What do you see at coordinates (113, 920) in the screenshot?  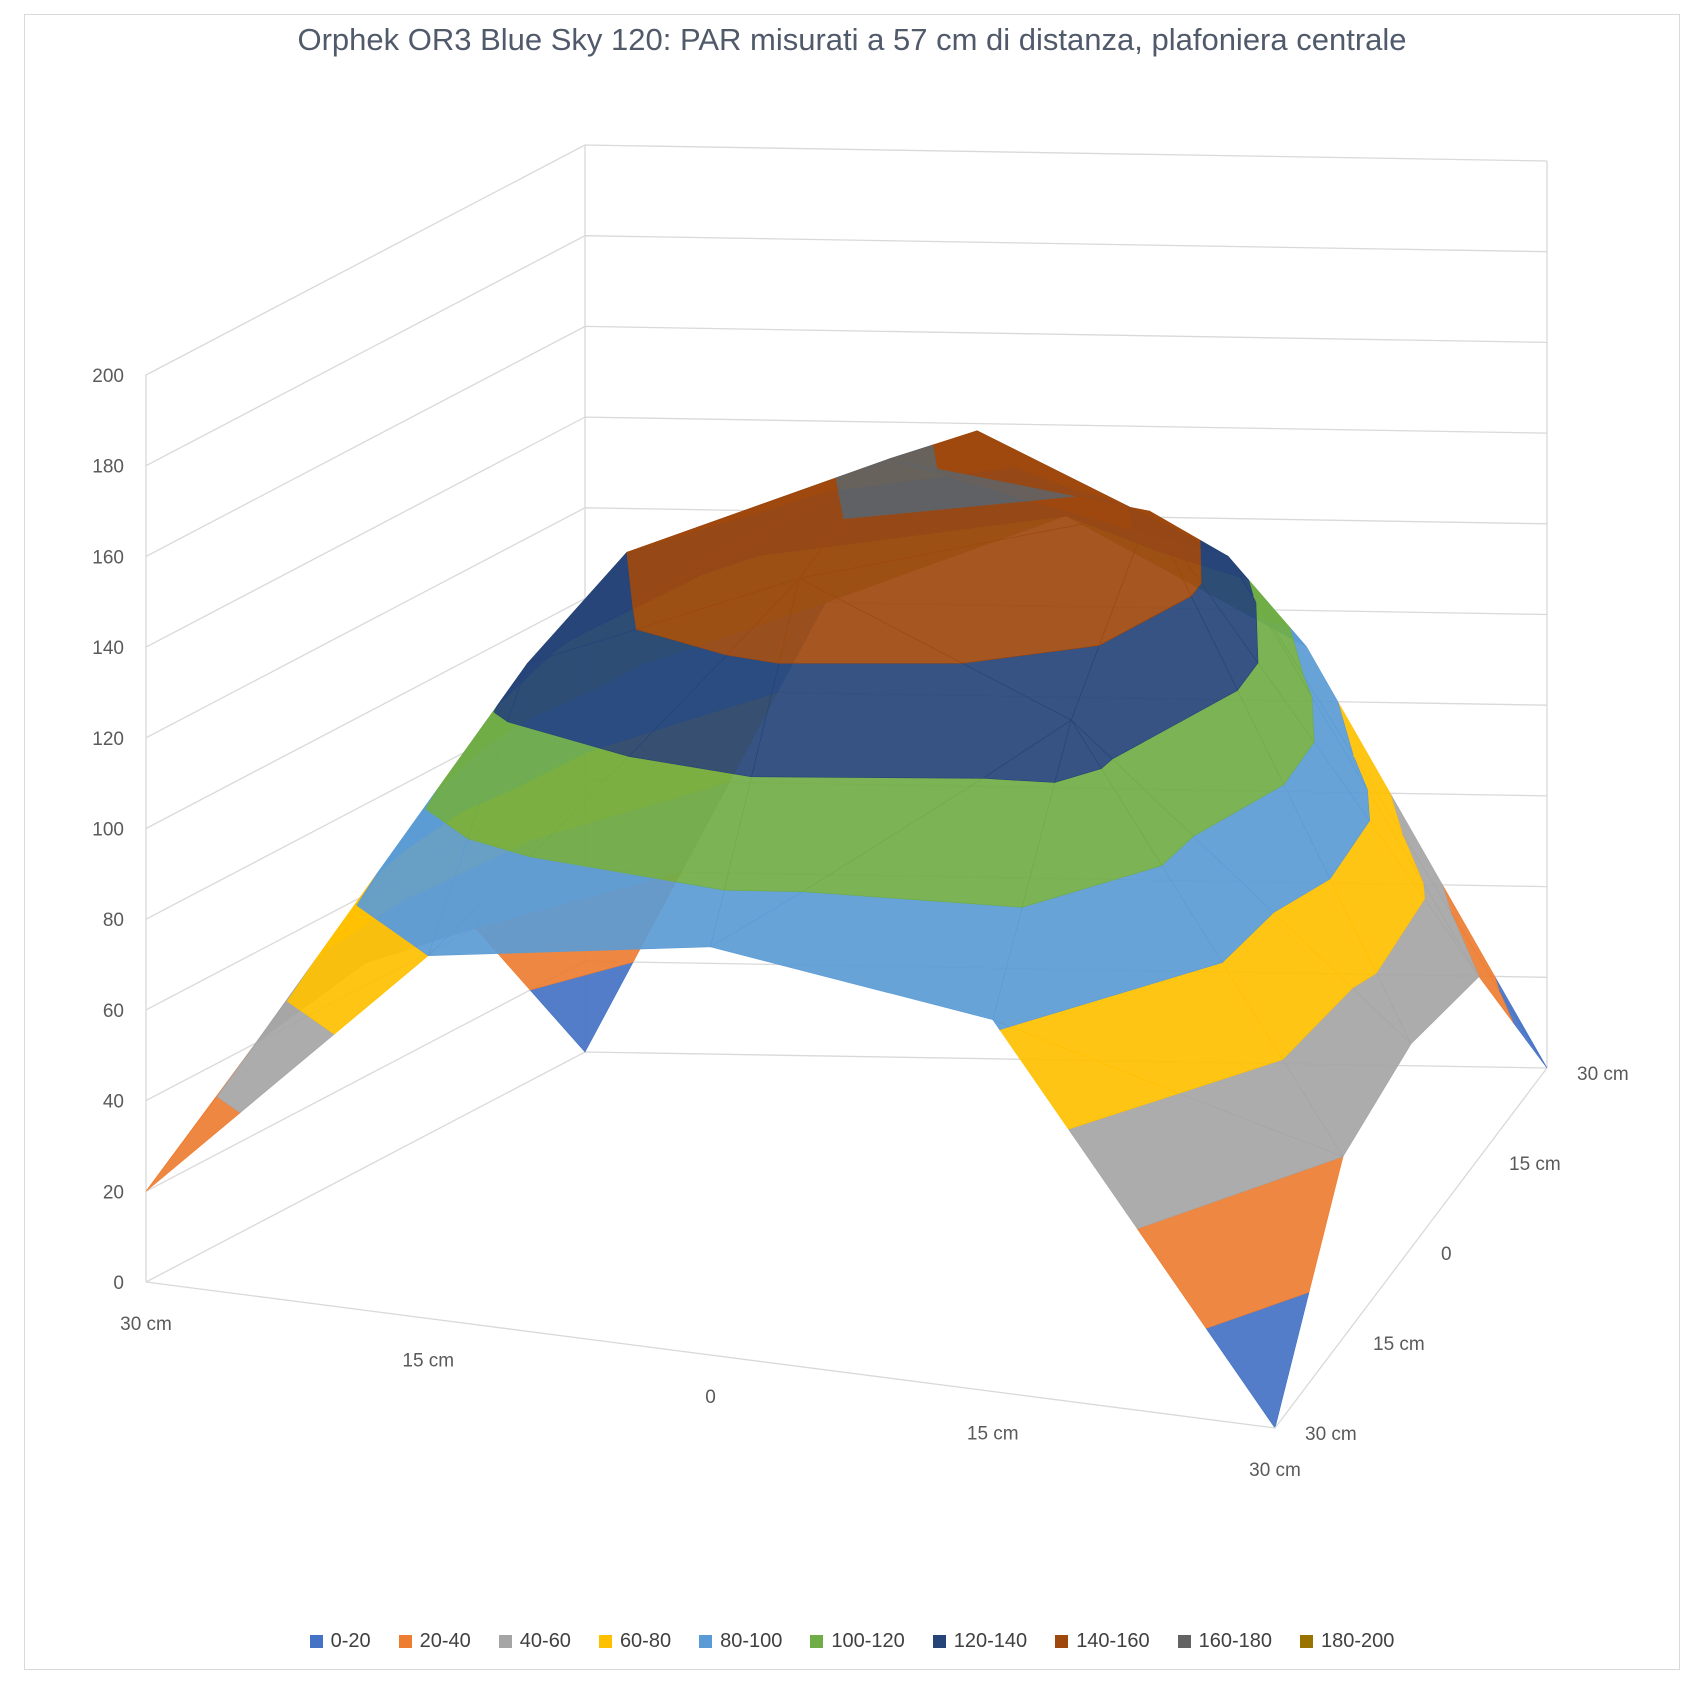 I see `z-tick-label: 80` at bounding box center [113, 920].